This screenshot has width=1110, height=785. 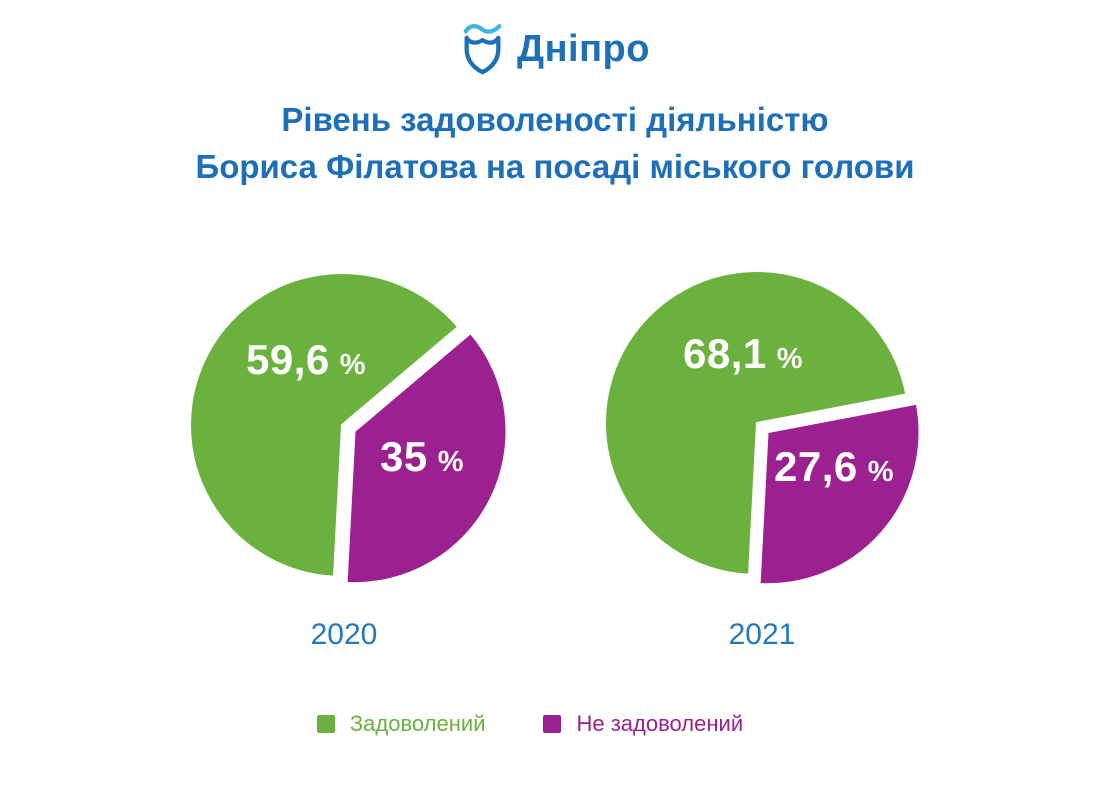 I want to click on pie-chart-2021, so click(x=762, y=428).